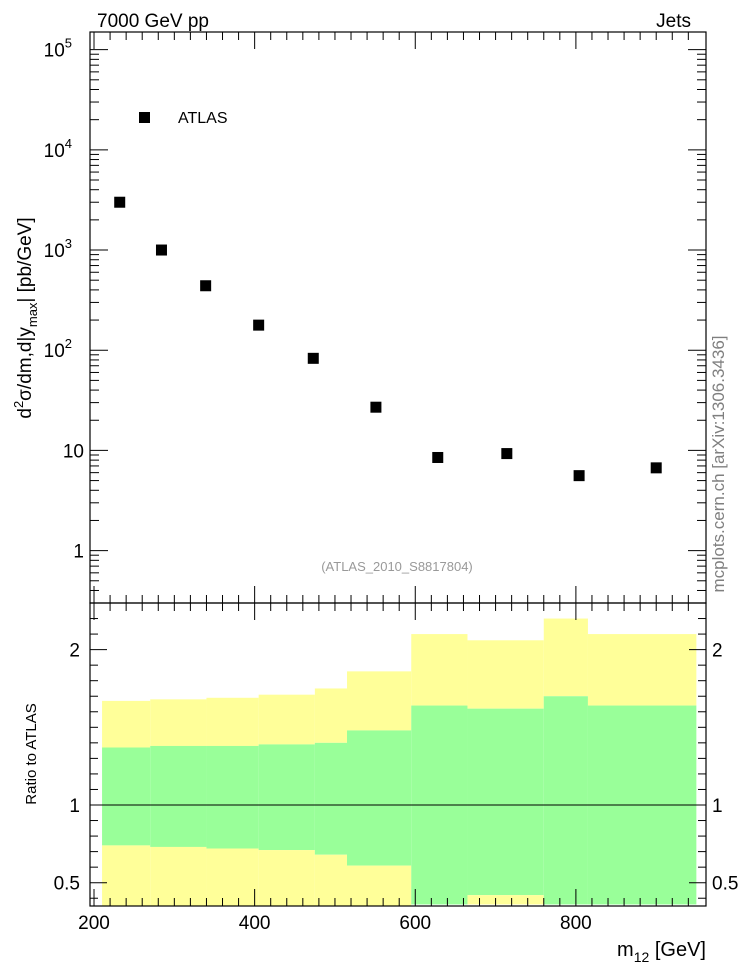 The image size is (746, 972). Describe the element at coordinates (661, 952) in the screenshot. I see `x-axis-label: m12 [GeV]` at that location.